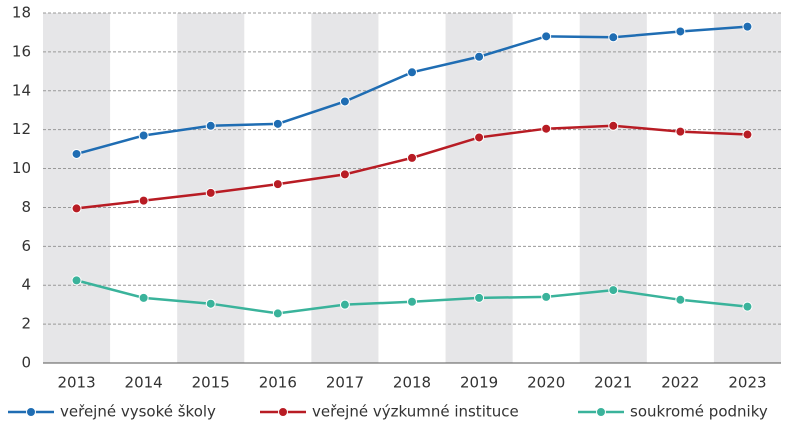 The image size is (787, 427). I want to click on y-tick-label: 10, so click(21, 168).